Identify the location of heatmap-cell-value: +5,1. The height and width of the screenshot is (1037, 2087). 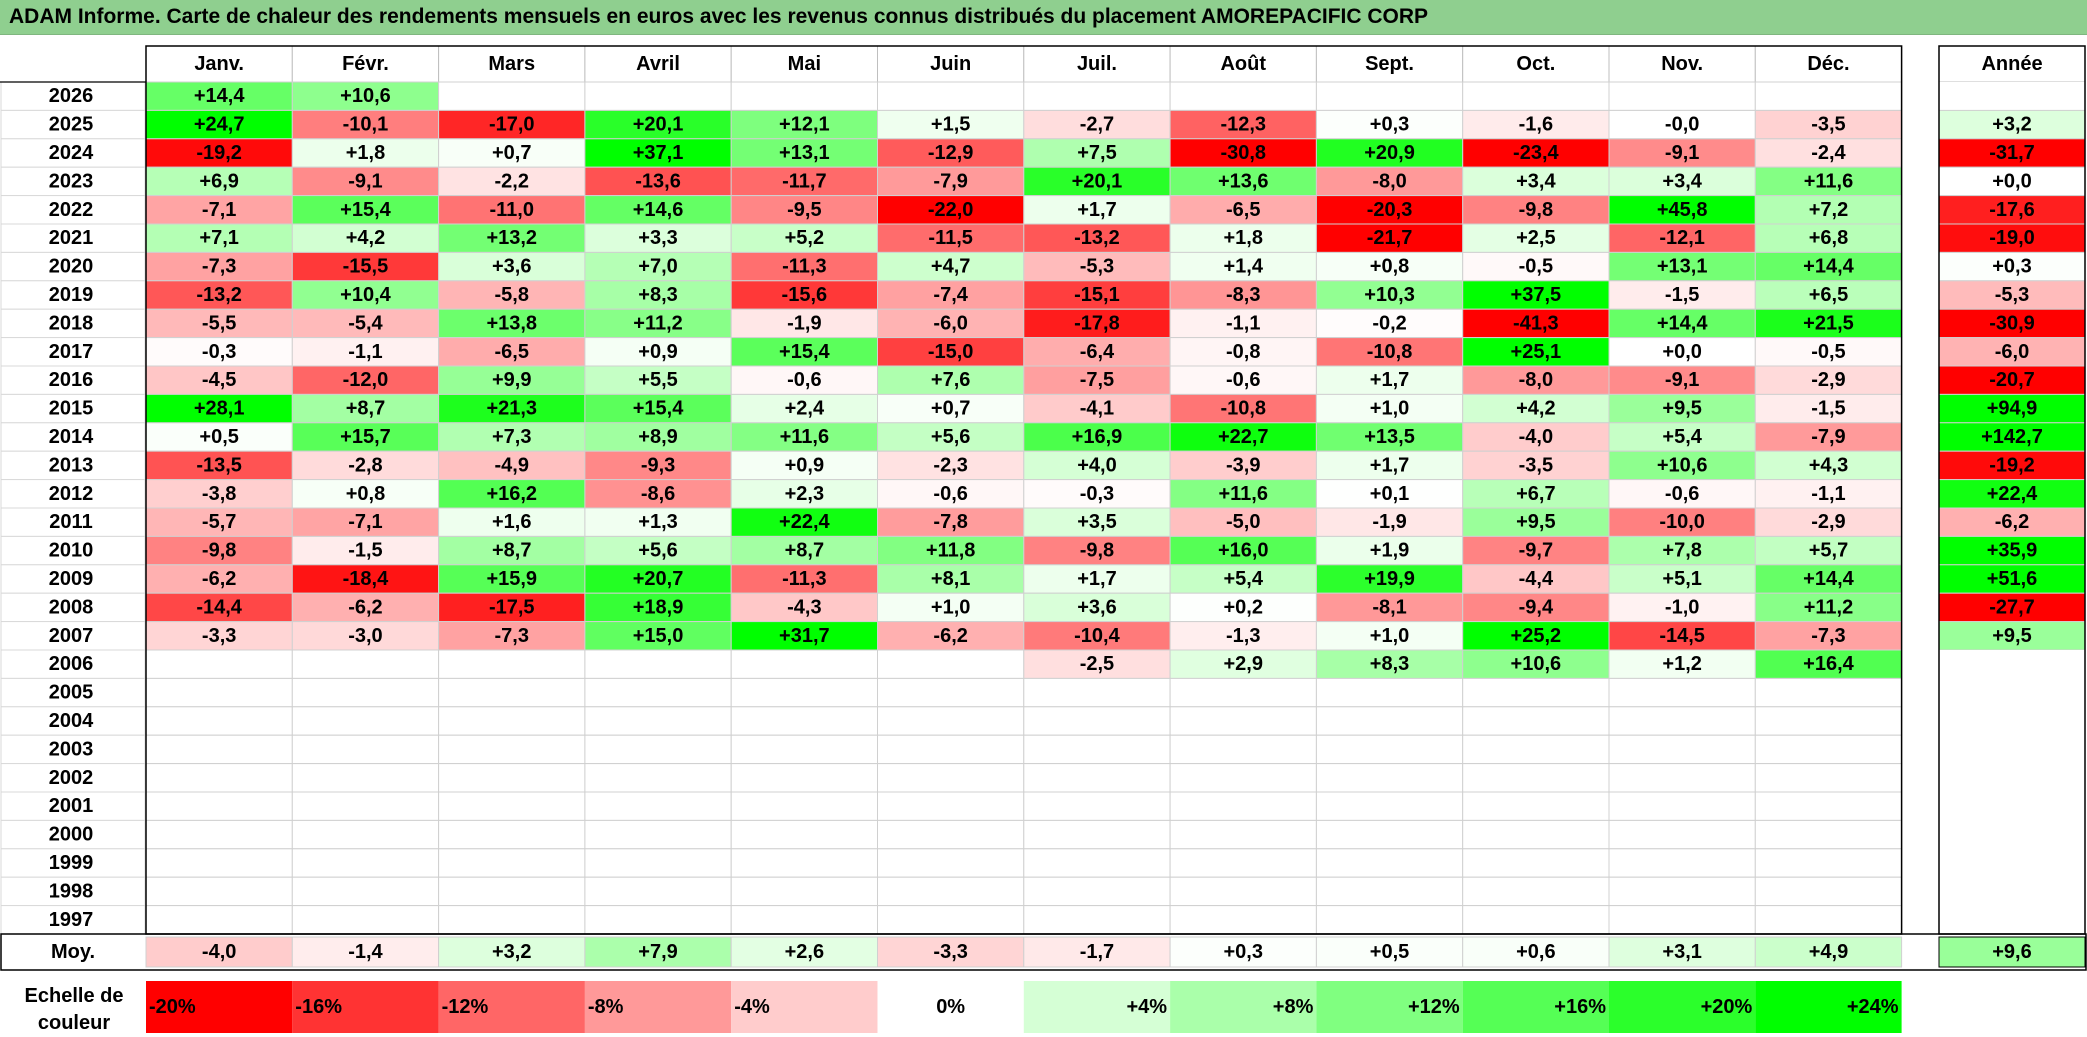
(1681, 579).